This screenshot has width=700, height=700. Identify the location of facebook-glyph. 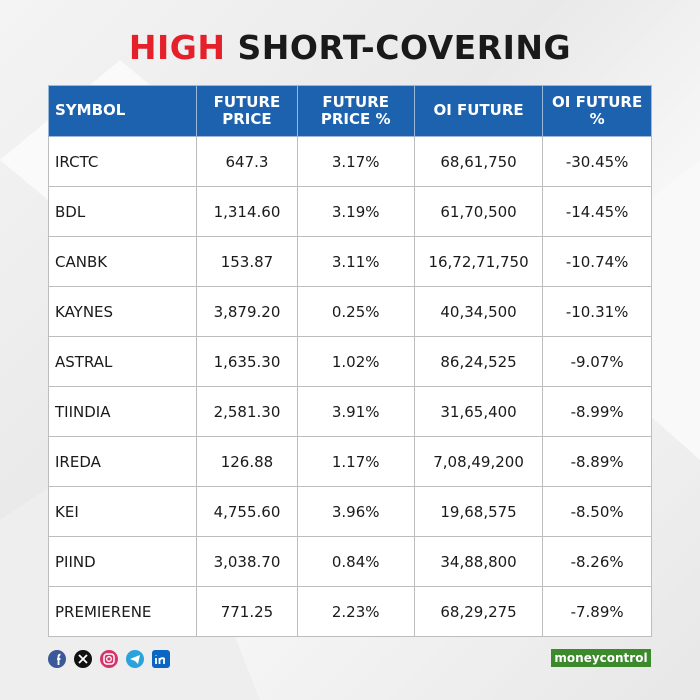
(59, 659).